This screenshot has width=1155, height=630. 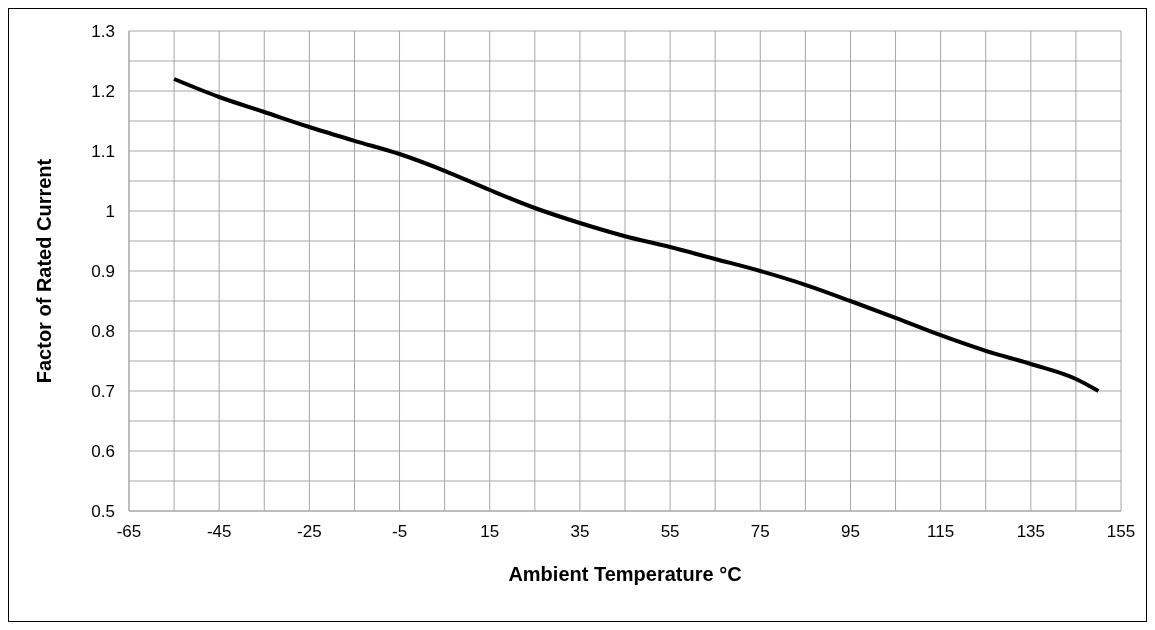 I want to click on x-tick-label: 75, so click(x=760, y=532).